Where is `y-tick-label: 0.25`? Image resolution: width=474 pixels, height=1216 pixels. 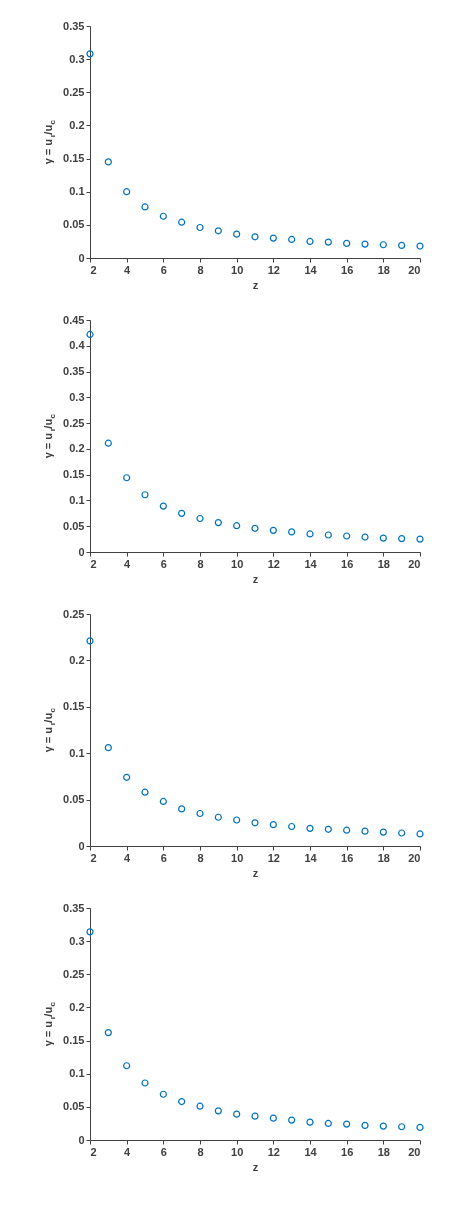
y-tick-label: 0.25 is located at coordinates (74, 422).